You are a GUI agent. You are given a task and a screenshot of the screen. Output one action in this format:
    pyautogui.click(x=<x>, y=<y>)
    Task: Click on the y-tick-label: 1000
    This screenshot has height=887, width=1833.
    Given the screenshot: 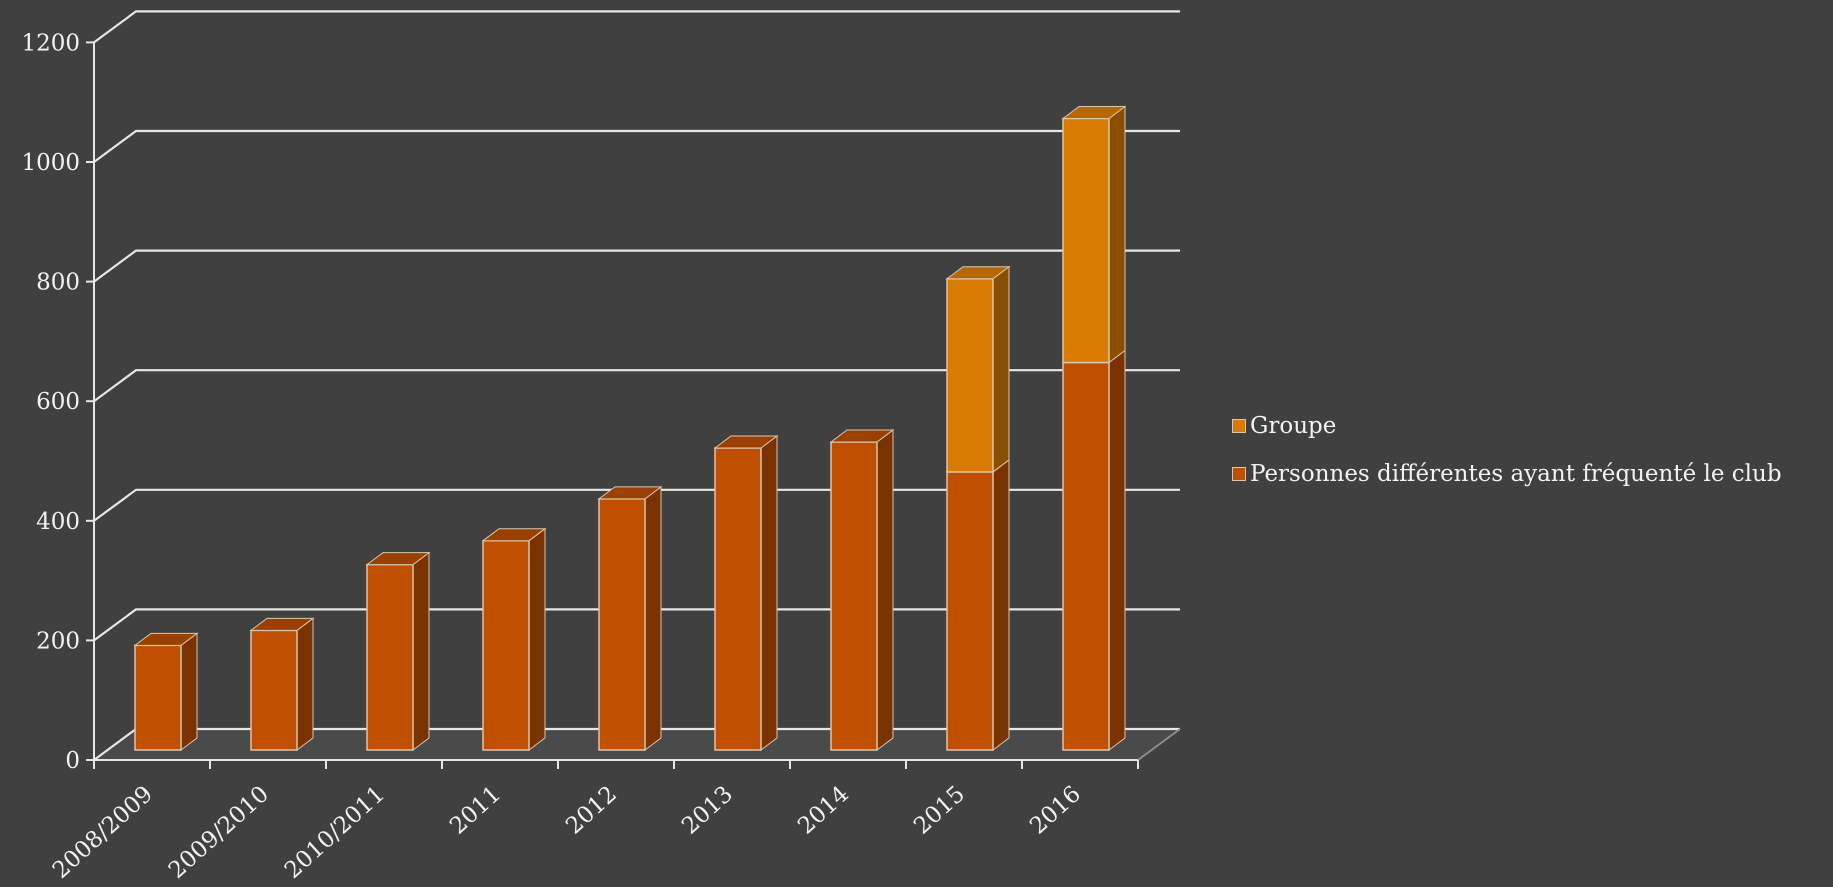 What is the action you would take?
    pyautogui.click(x=50, y=163)
    